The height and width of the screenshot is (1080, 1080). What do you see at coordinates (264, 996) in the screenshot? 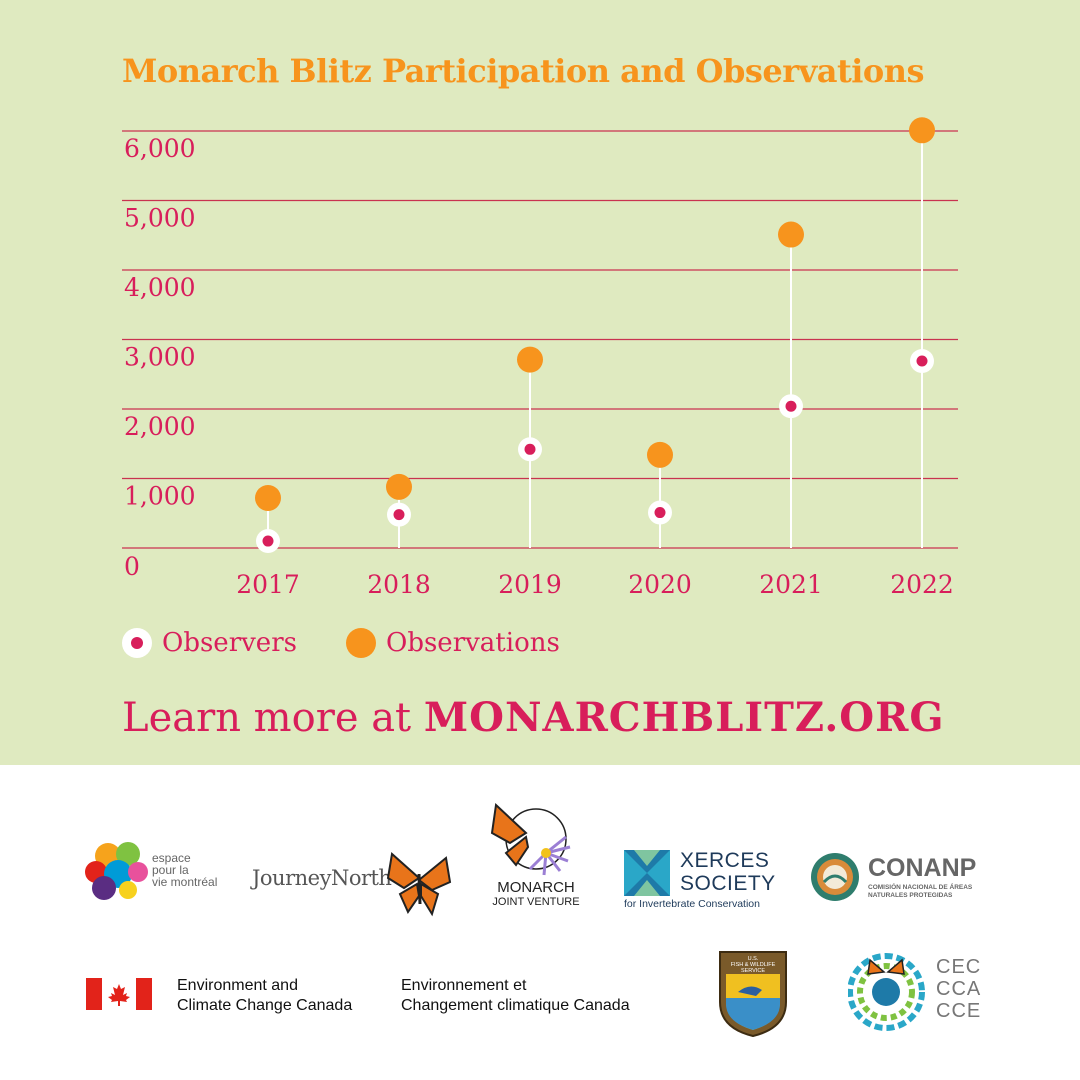
I see `eccc-english: Environment and Climate Change Canada` at bounding box center [264, 996].